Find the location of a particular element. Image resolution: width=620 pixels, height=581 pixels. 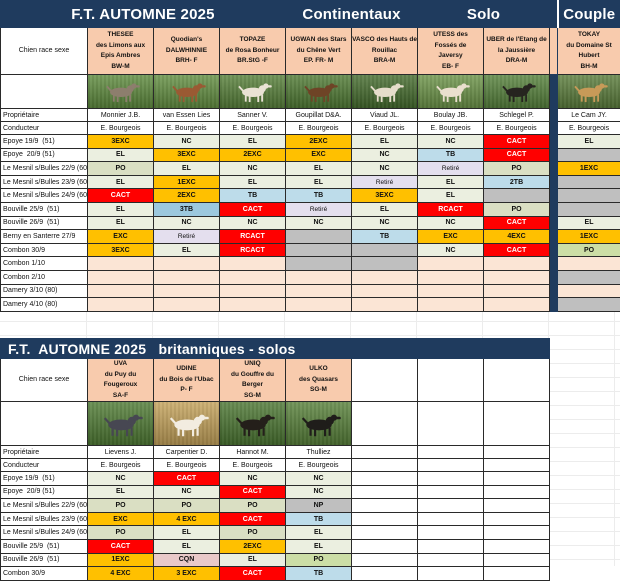

result-cell: NP is located at coordinates (318, 505).